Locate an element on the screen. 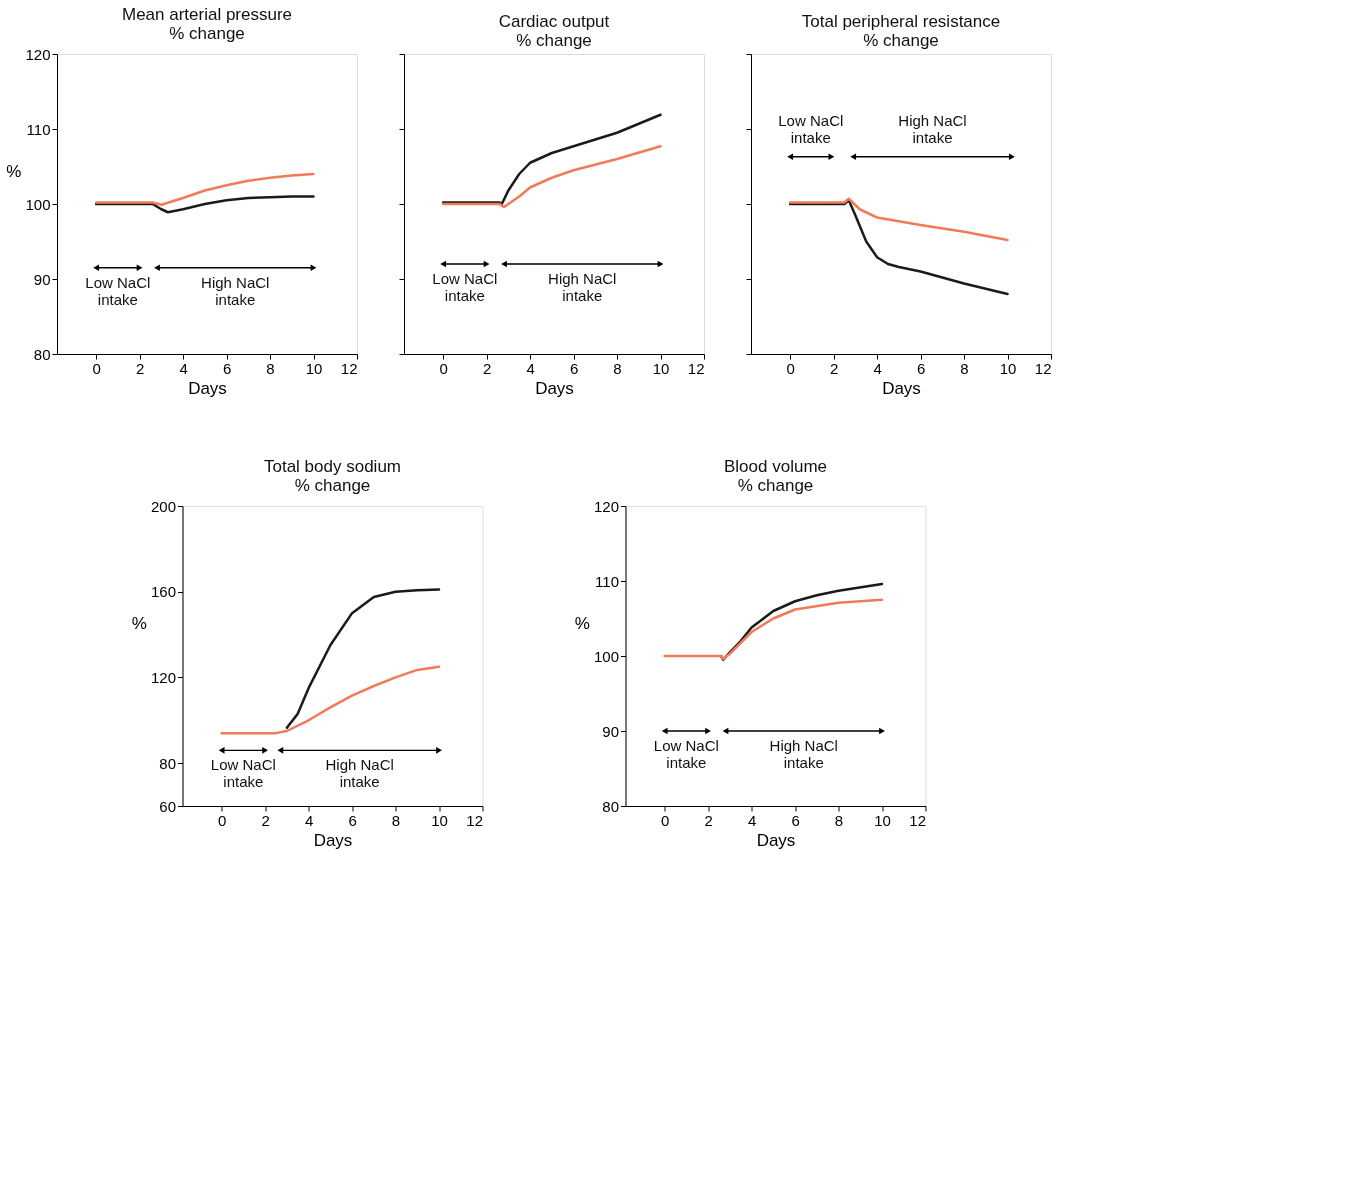 The height and width of the screenshot is (1182, 1368). y-tick-label: 200 is located at coordinates (163, 506).